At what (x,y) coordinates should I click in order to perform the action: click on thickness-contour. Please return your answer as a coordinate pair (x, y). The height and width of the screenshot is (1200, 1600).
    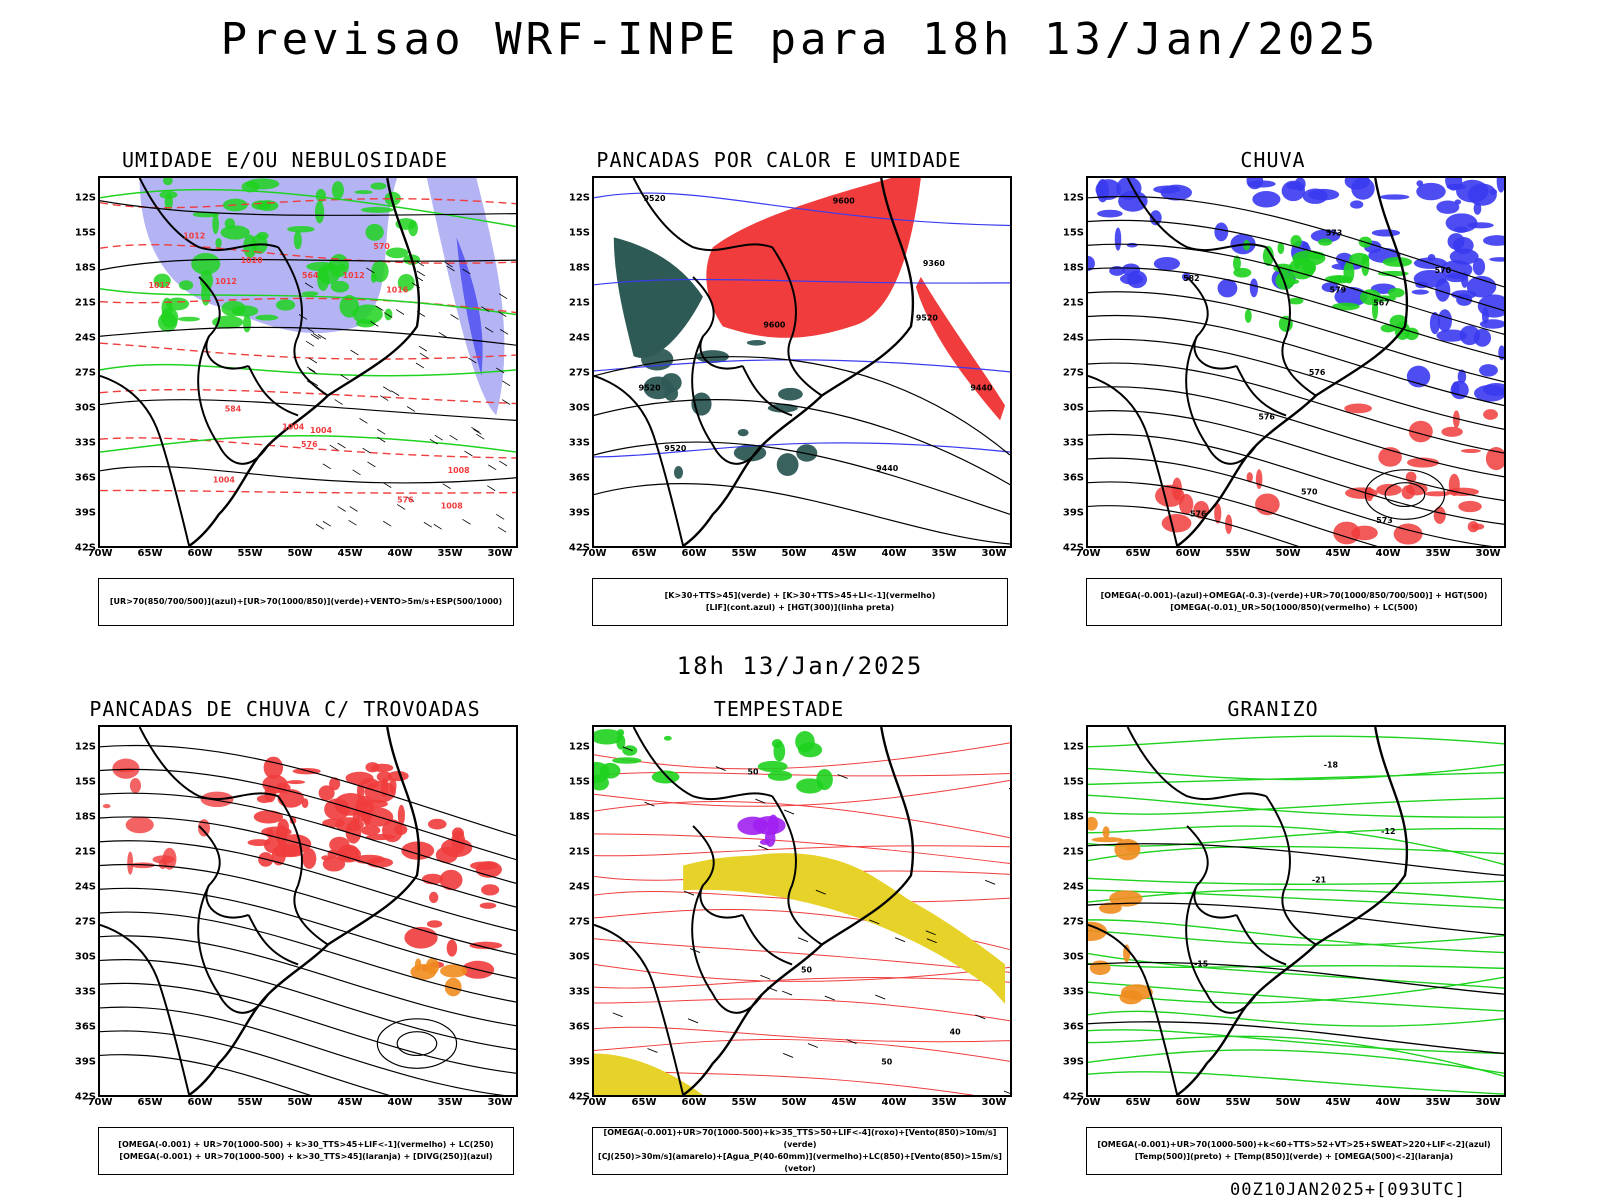
    Looking at the image, I should click on (308, 396).